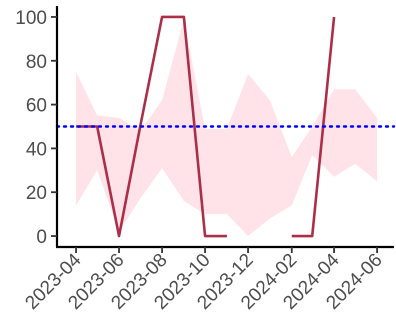 This screenshot has width=396, height=322. I want to click on y-tick-label: 40, so click(36, 149).